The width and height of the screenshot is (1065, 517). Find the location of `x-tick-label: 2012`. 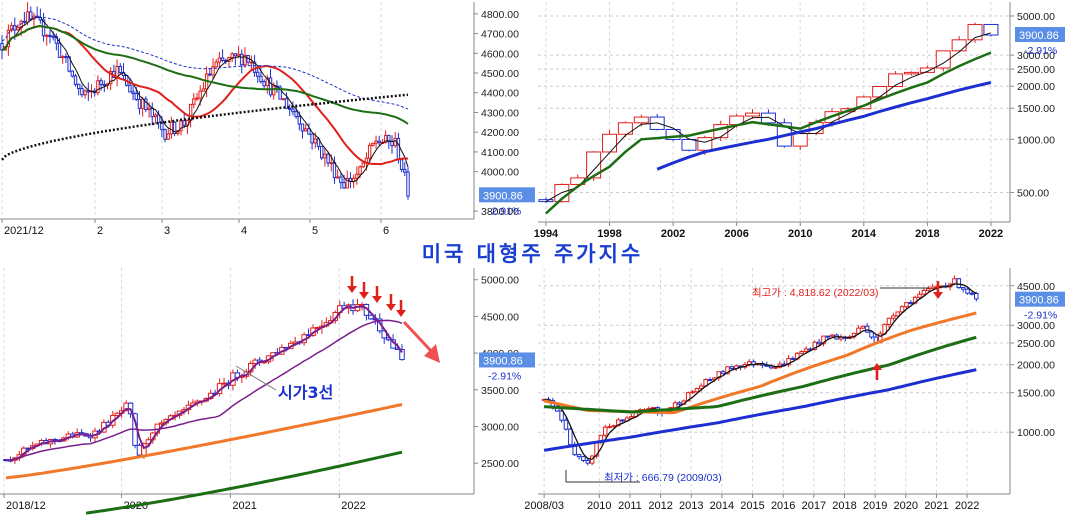

x-tick-label: 2012 is located at coordinates (660, 506).